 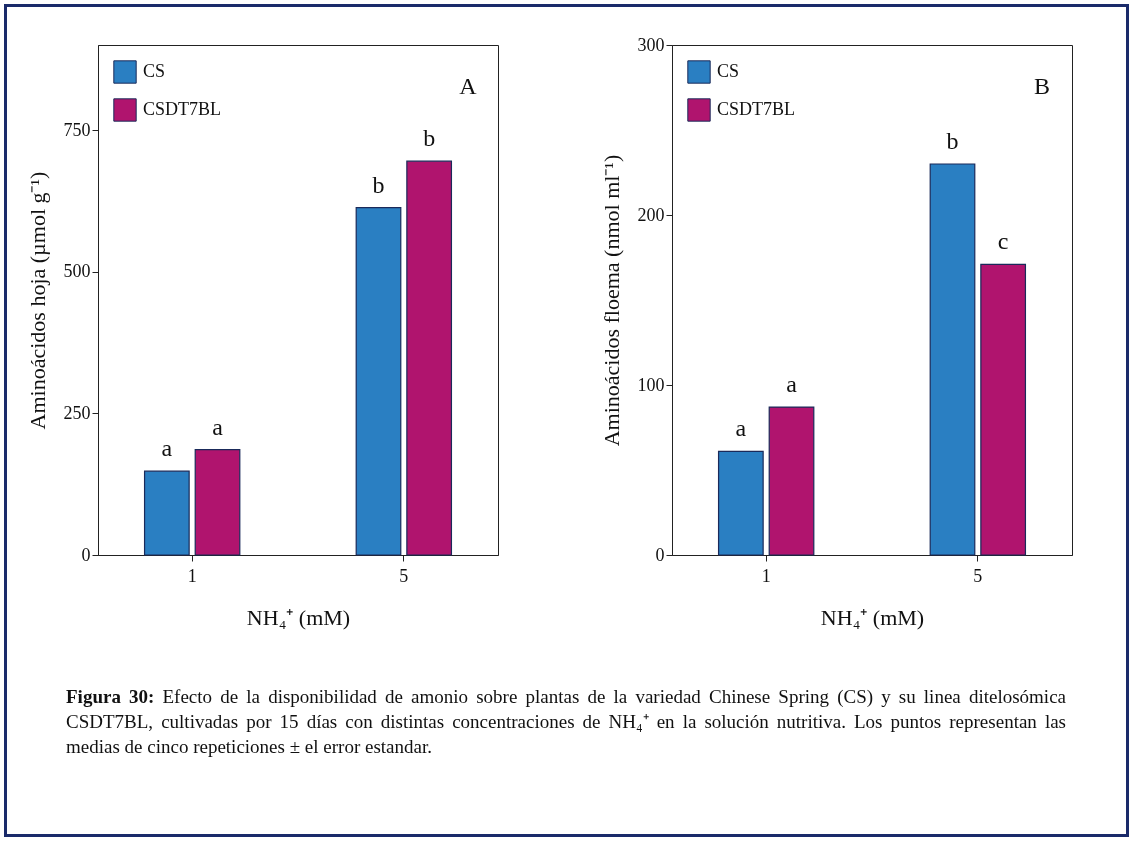 What do you see at coordinates (37, 300) in the screenshot?
I see `y-axis-title: Aminoácidos hoja (µmol g⁻¹)` at bounding box center [37, 300].